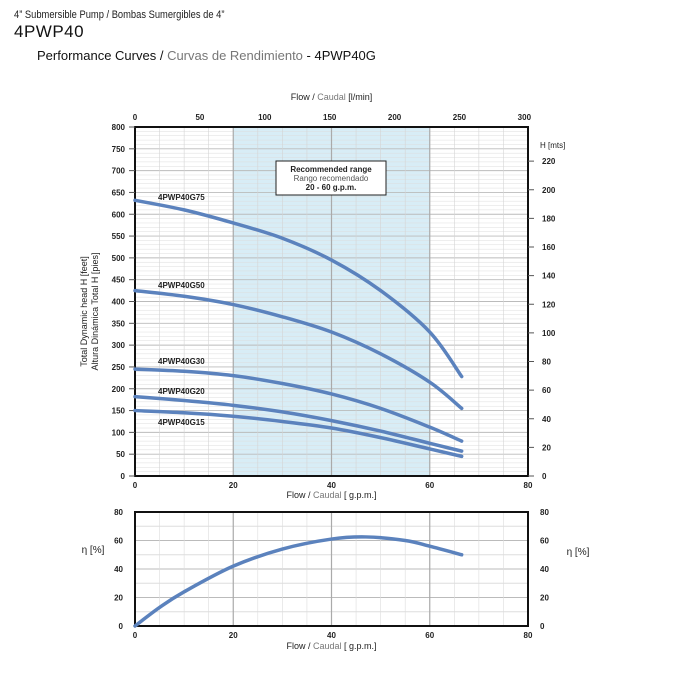 This screenshot has height=700, width=675. What do you see at coordinates (135, 635) in the screenshot?
I see `eff-x-tick-label: 0` at bounding box center [135, 635].